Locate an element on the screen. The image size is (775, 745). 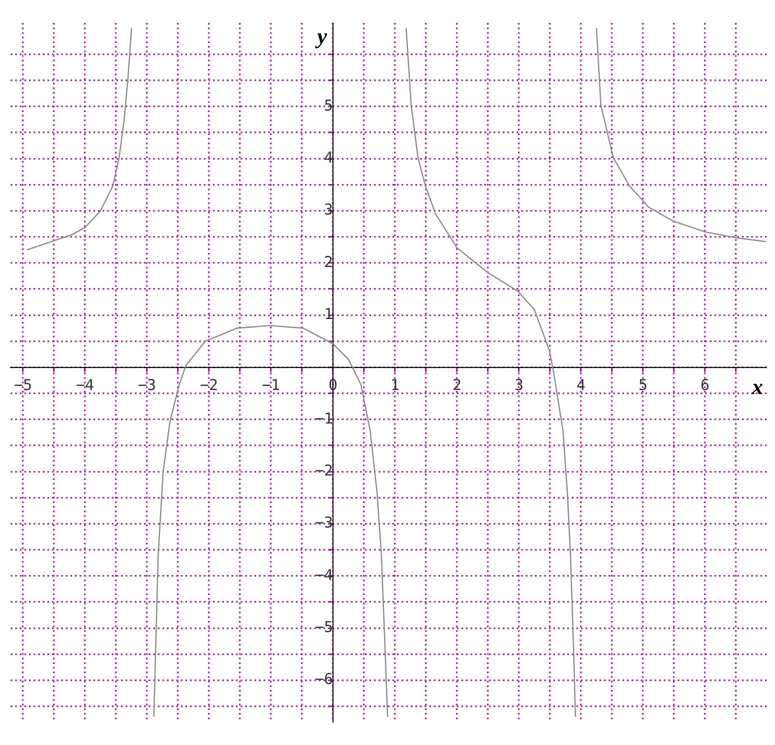
x-axis-title: x is located at coordinates (757, 386).